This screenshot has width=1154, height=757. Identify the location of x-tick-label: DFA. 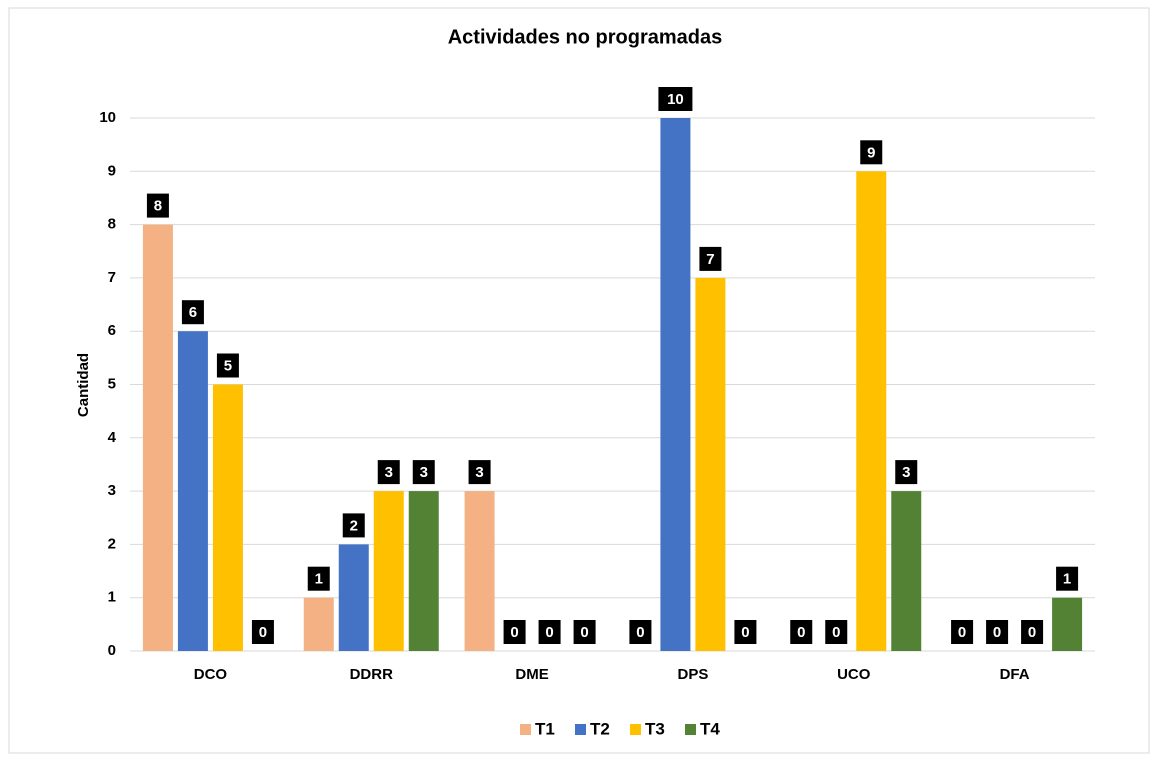
(1015, 674).